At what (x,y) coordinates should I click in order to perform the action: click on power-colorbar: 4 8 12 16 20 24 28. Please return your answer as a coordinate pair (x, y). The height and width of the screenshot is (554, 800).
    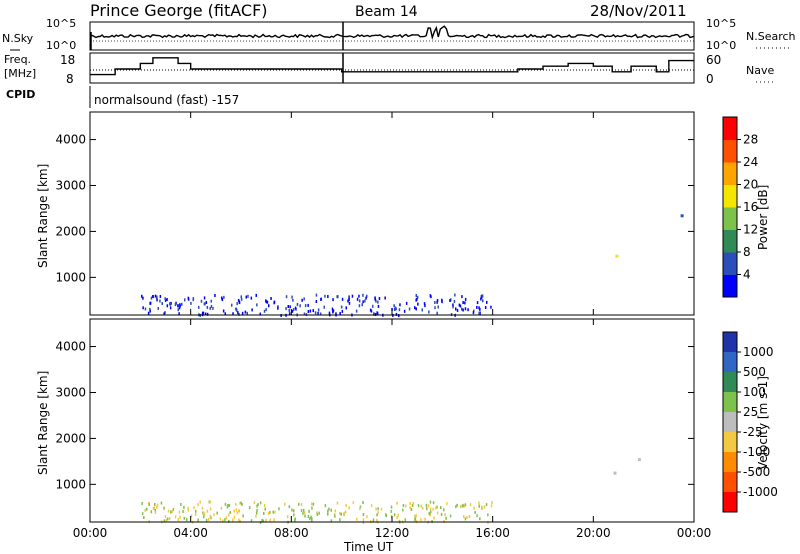
    Looking at the image, I should click on (740, 207).